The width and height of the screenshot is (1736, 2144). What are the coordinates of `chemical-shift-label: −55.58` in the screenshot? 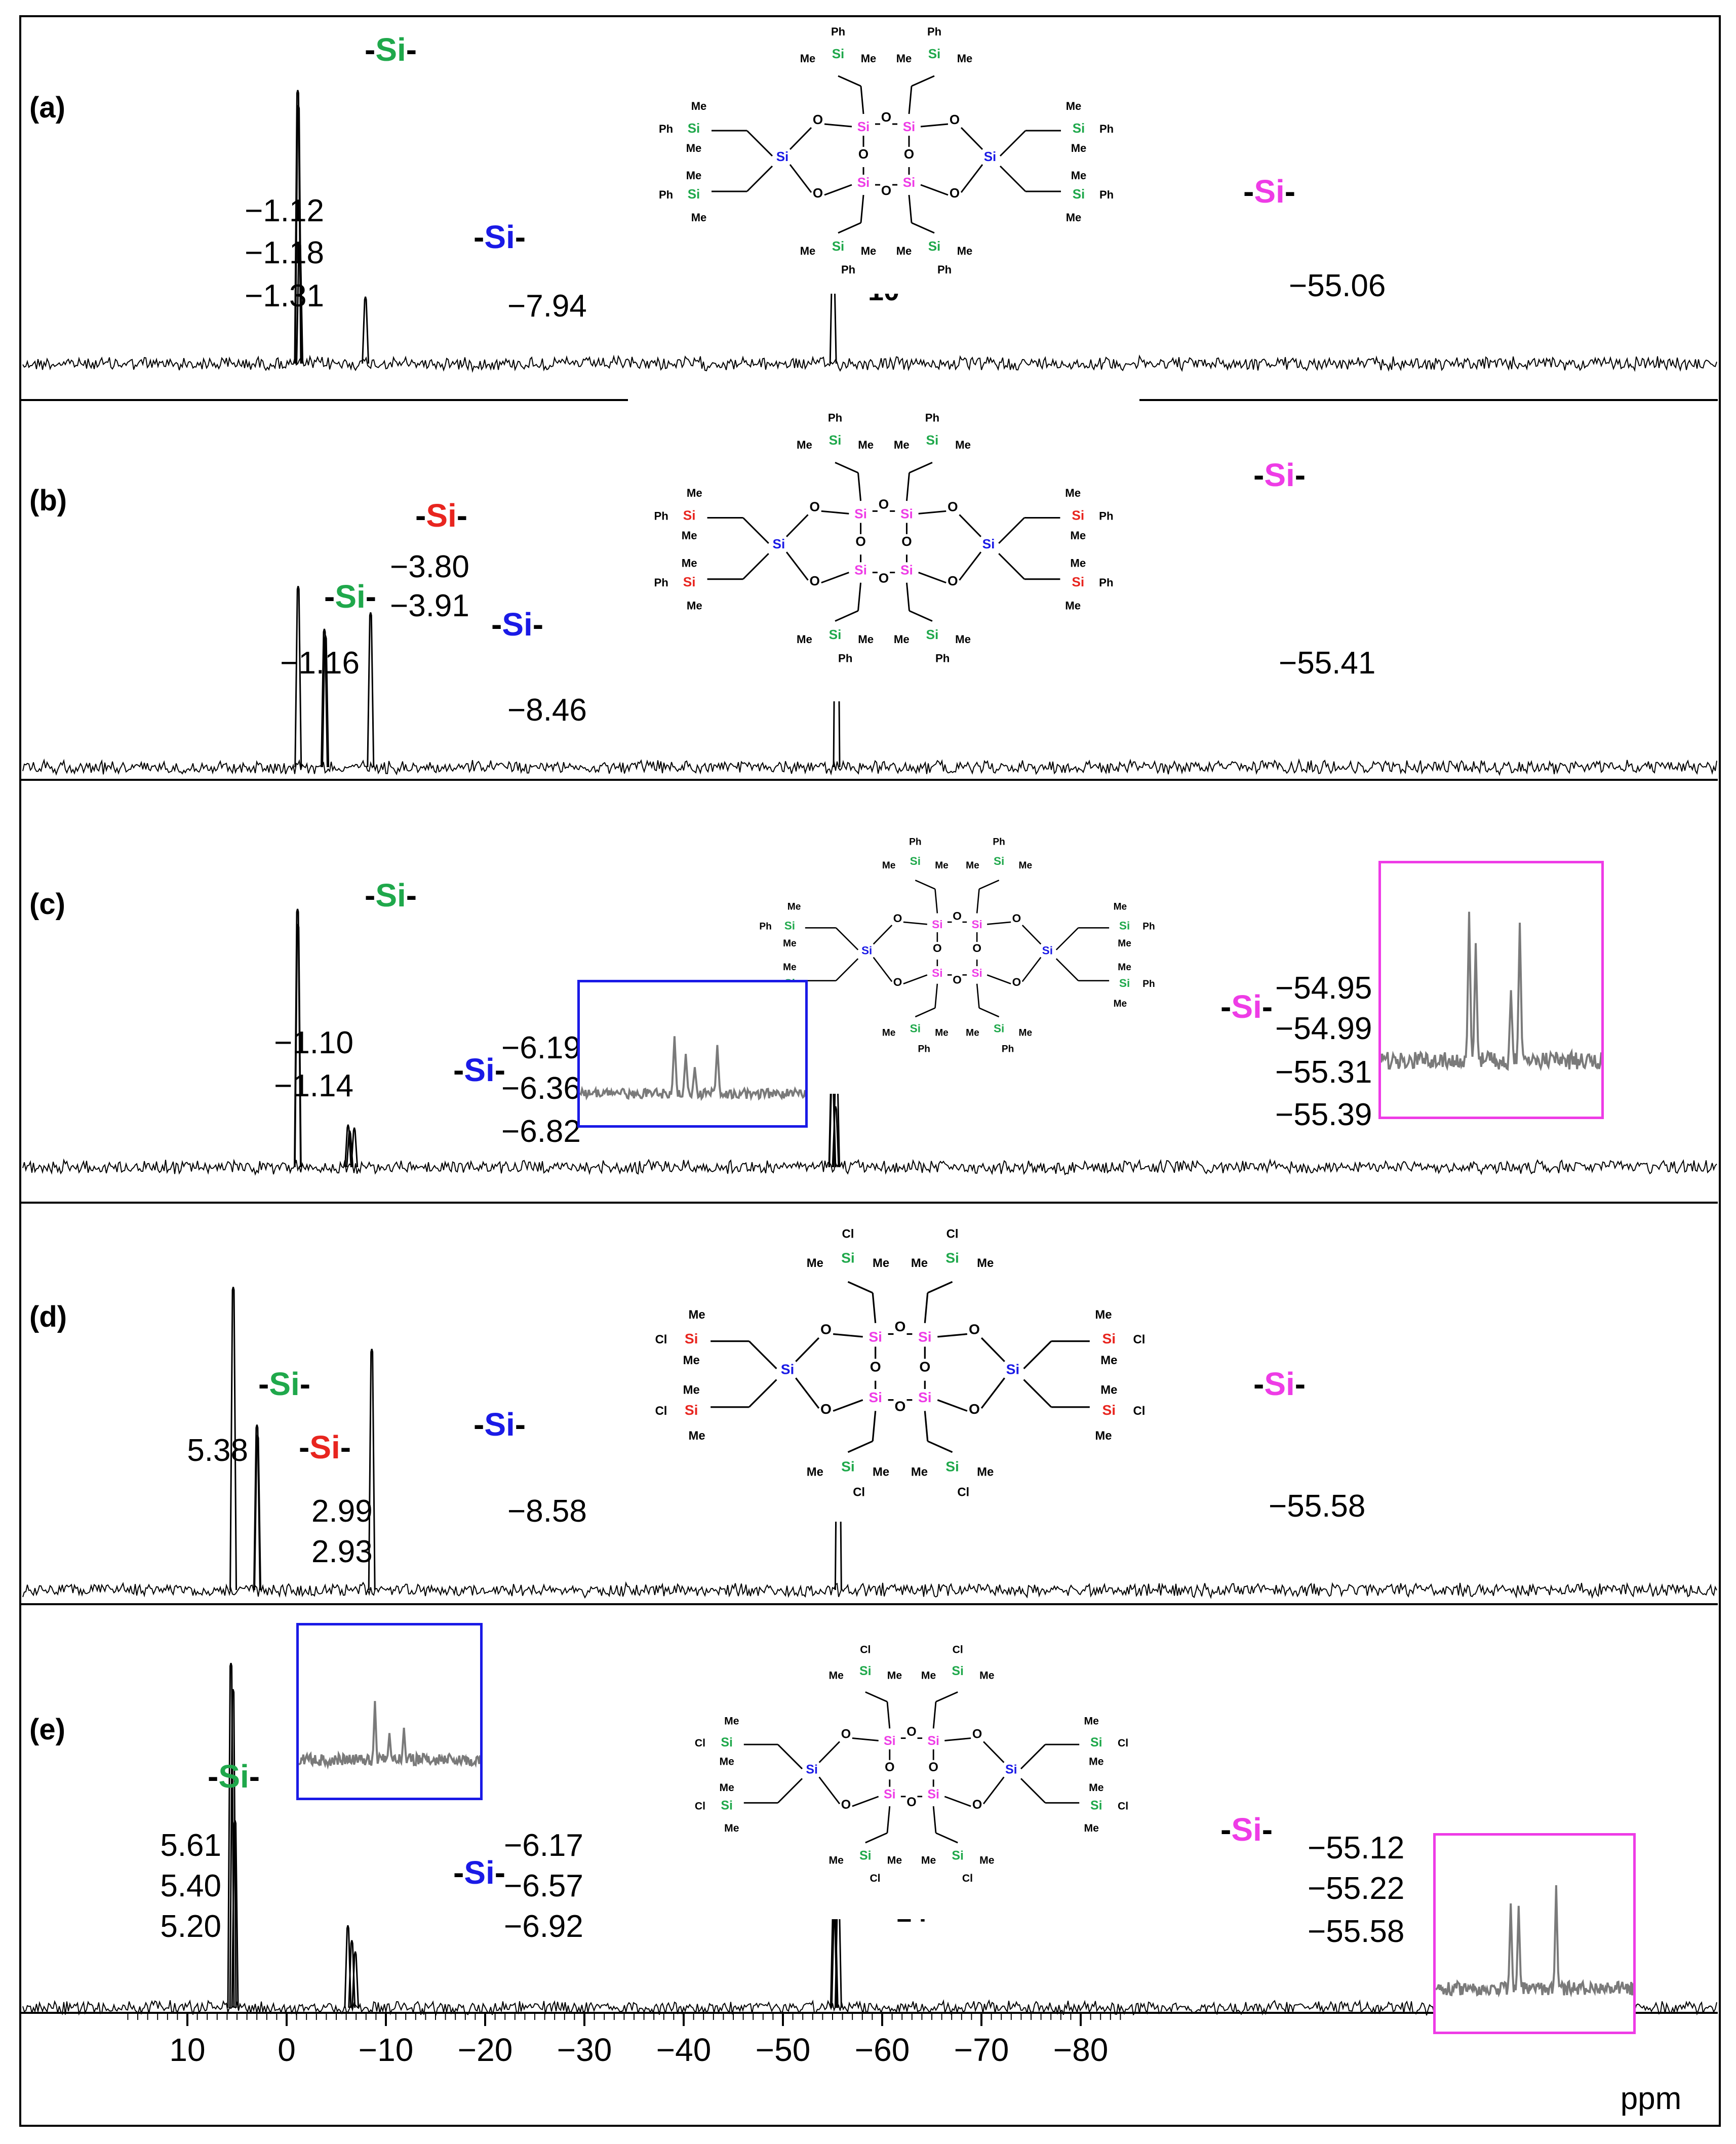 It's located at (1317, 1507).